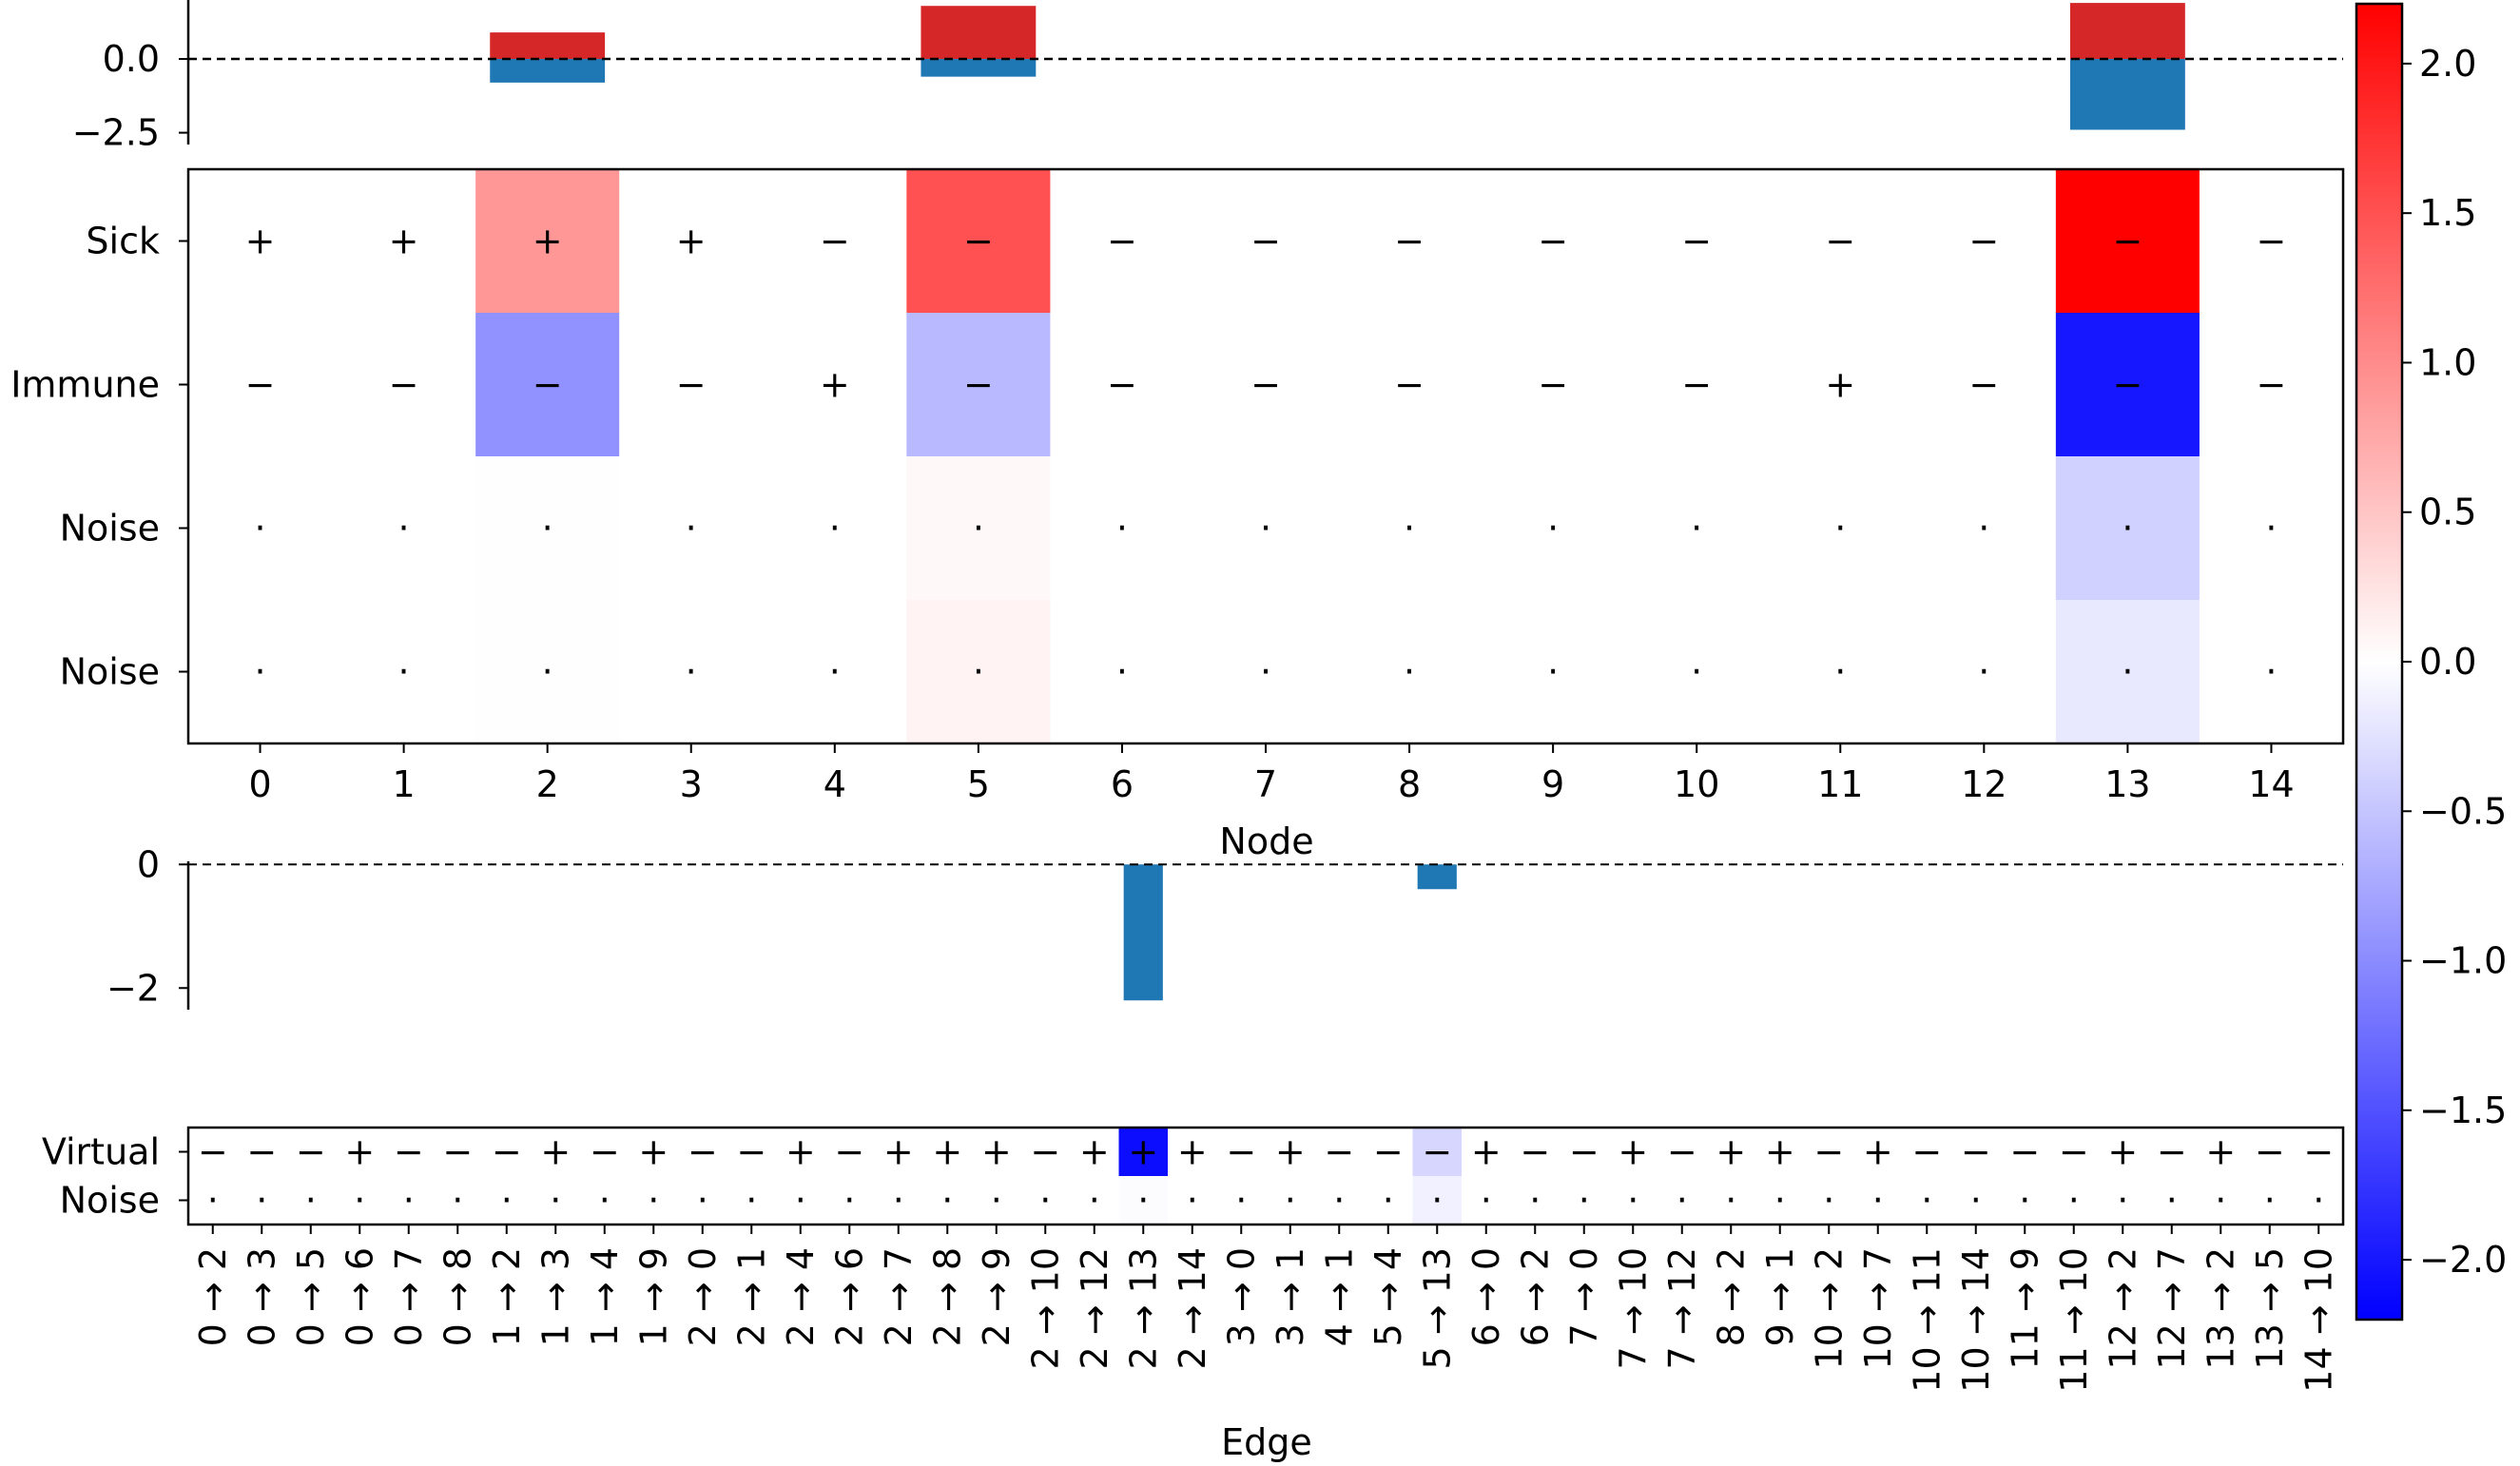 The height and width of the screenshot is (1466, 2520). Describe the element at coordinates (2127, 31) in the screenshot. I see `node-positive-bar` at that location.